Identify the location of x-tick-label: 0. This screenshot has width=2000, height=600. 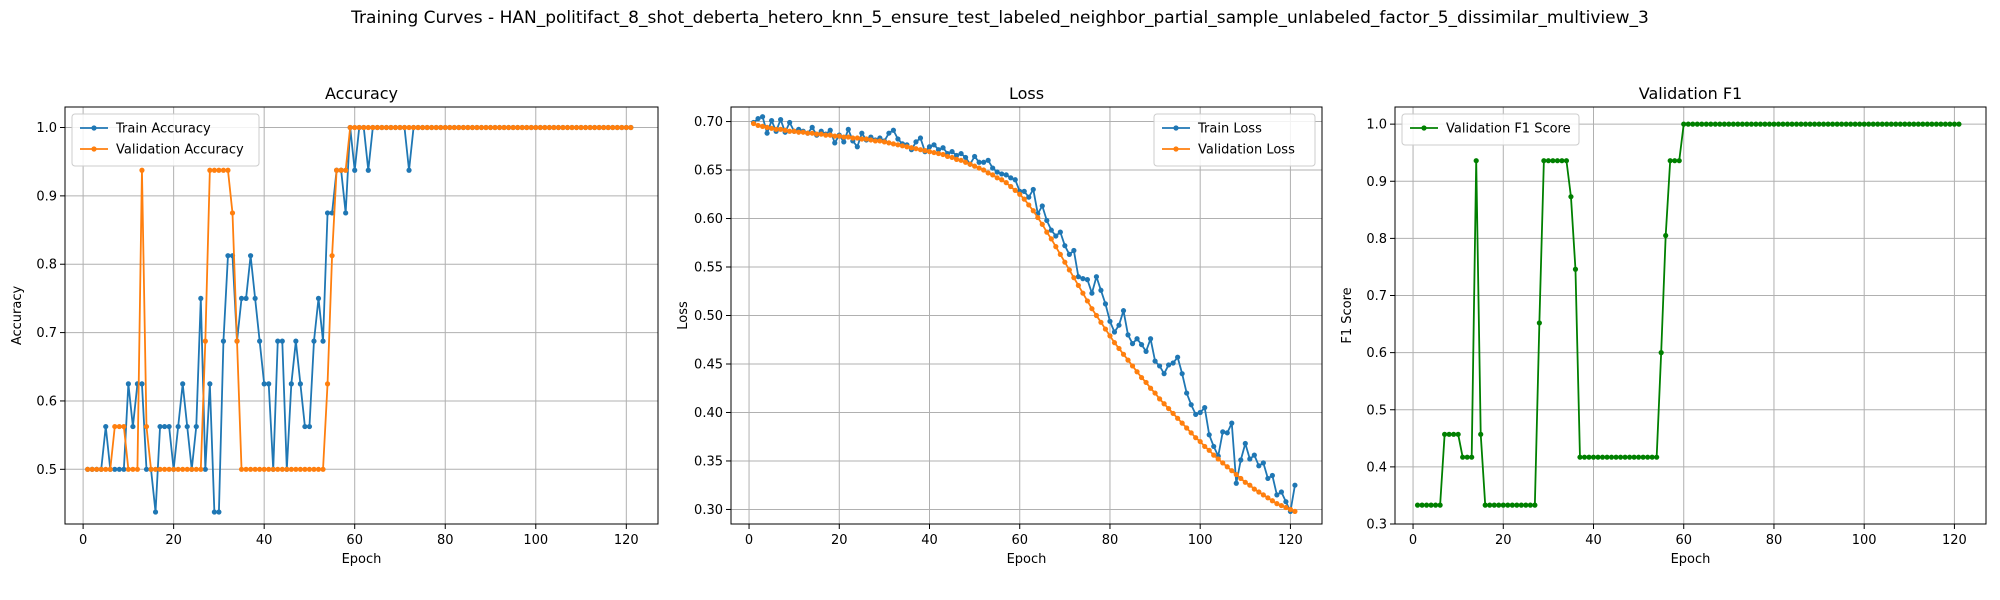
(1413, 540).